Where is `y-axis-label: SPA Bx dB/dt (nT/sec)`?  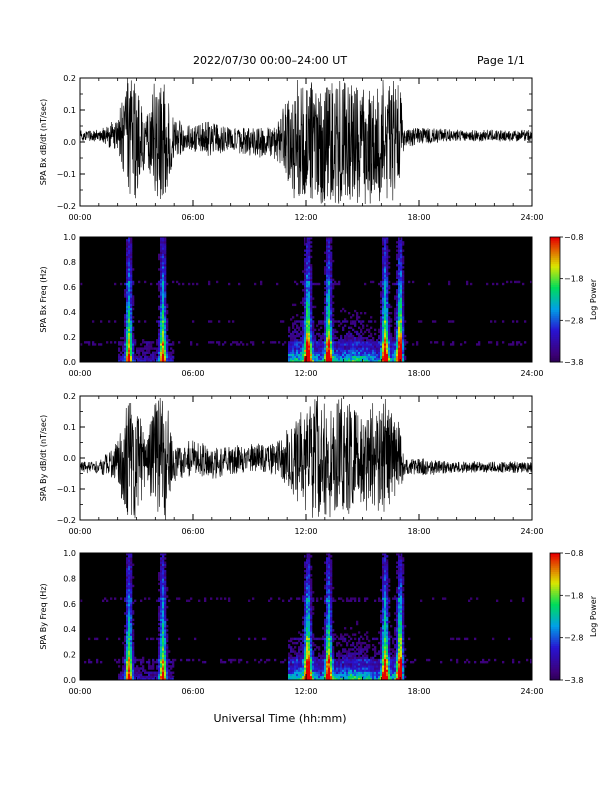 y-axis-label: SPA Bx dB/dt (nT/sec) is located at coordinates (43, 142).